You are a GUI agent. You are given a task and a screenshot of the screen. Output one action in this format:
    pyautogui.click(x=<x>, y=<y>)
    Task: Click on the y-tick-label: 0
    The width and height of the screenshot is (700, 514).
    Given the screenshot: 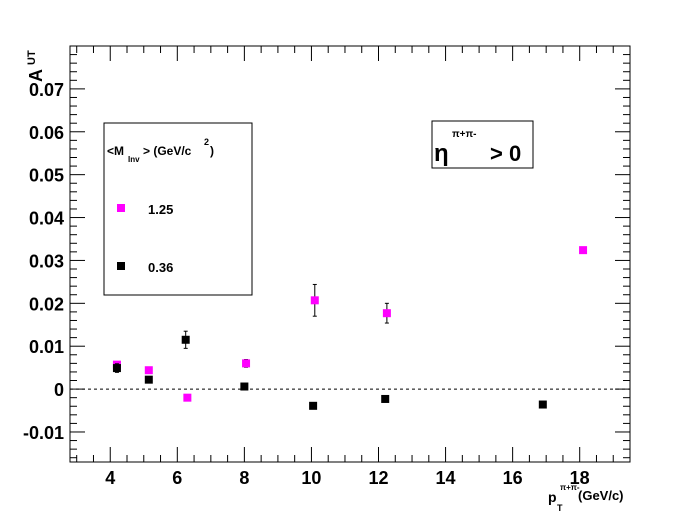 What is the action you would take?
    pyautogui.click(x=59, y=390)
    